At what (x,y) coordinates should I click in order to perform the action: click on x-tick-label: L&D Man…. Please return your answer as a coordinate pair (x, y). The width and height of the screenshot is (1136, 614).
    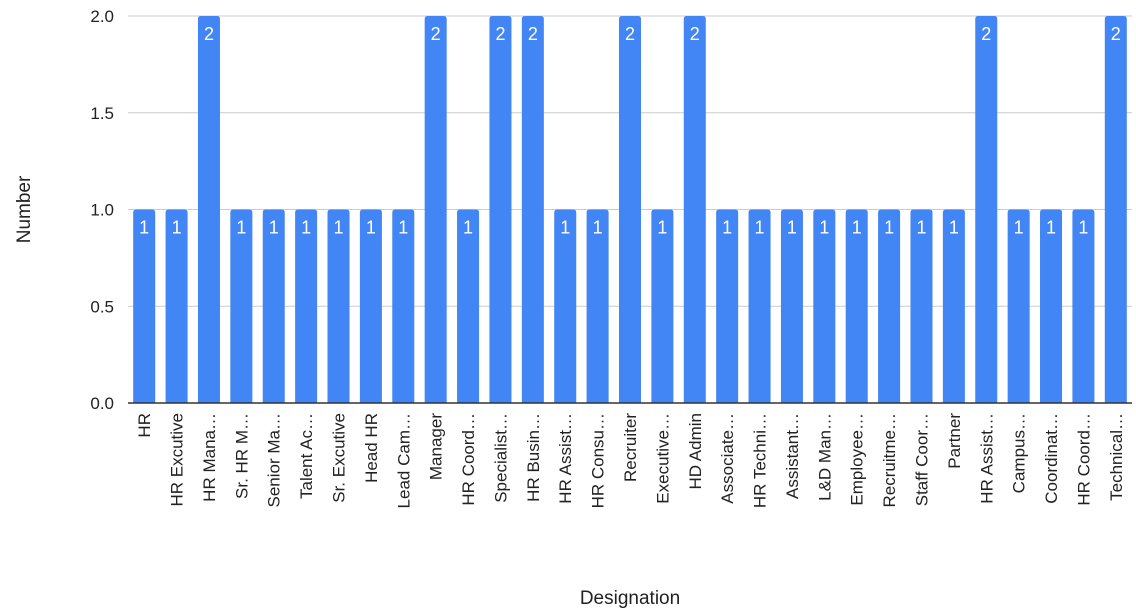
    Looking at the image, I should click on (824, 457).